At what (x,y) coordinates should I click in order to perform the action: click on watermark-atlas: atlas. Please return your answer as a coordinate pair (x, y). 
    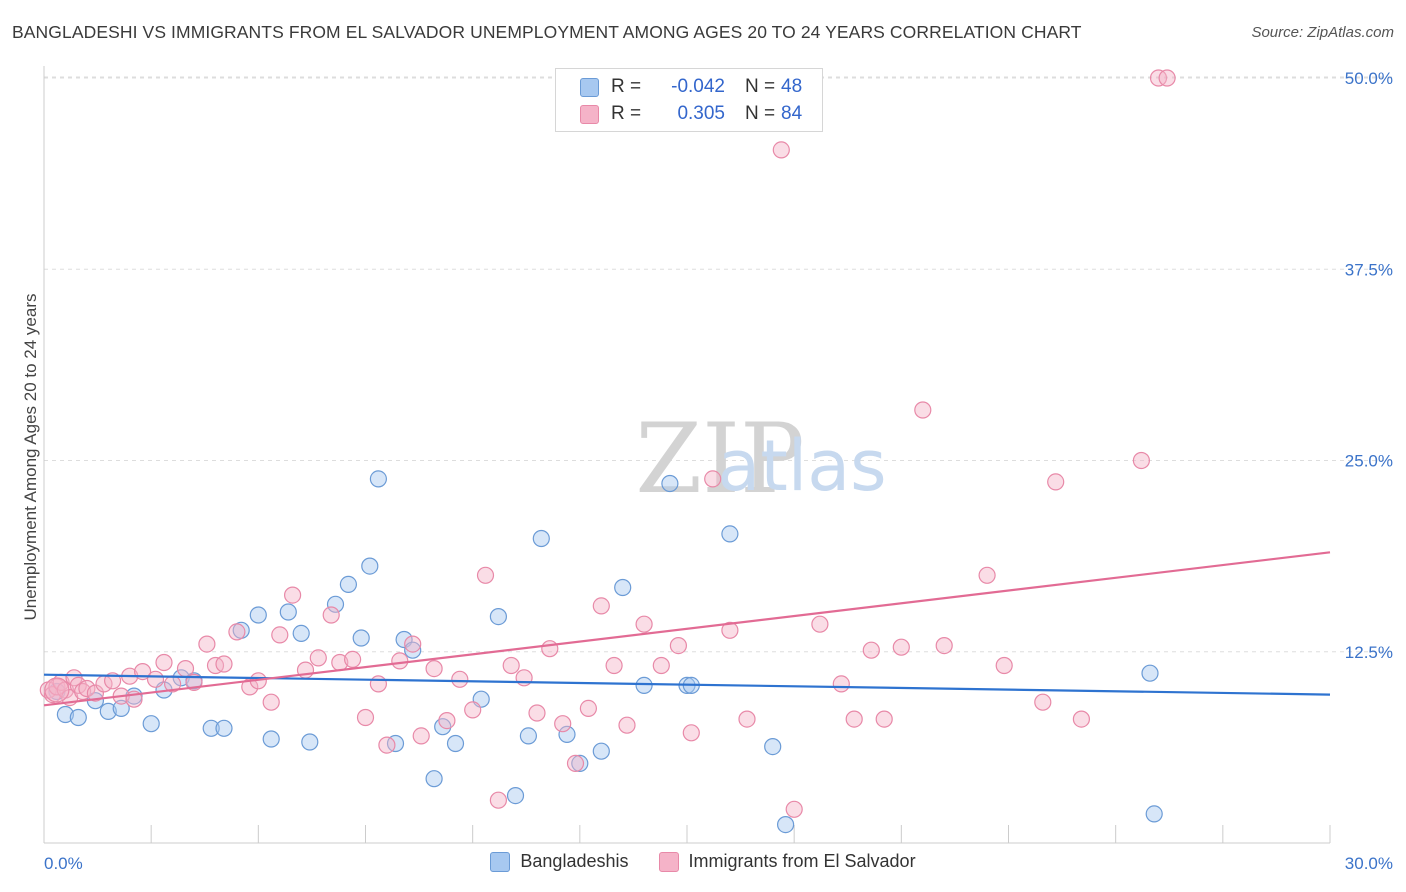
    Looking at the image, I should click on (801, 466).